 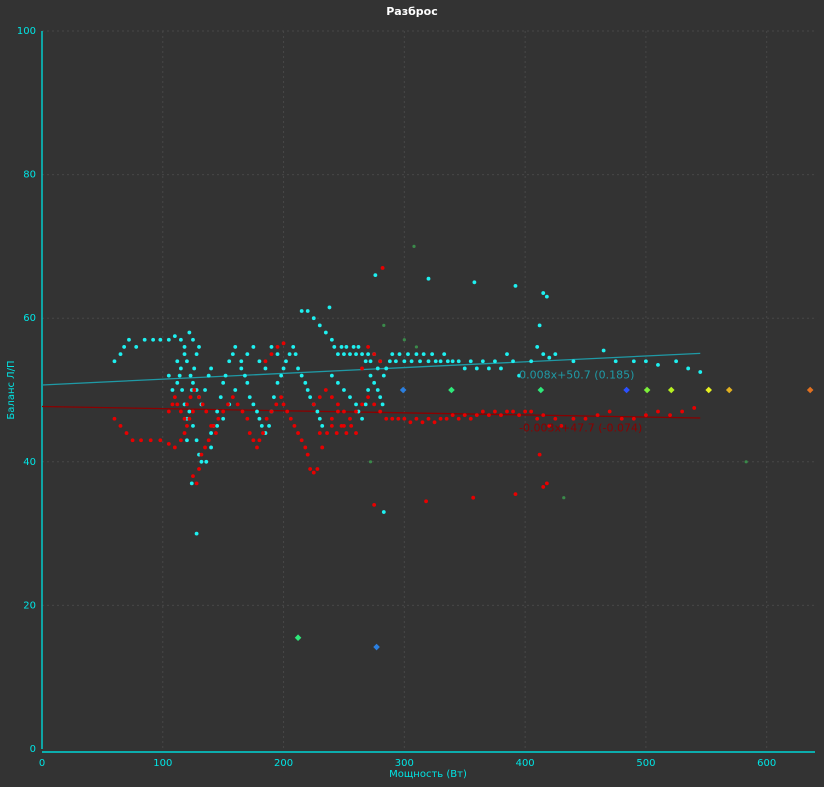 I want to click on x-tick-label: 200, so click(x=283, y=763).